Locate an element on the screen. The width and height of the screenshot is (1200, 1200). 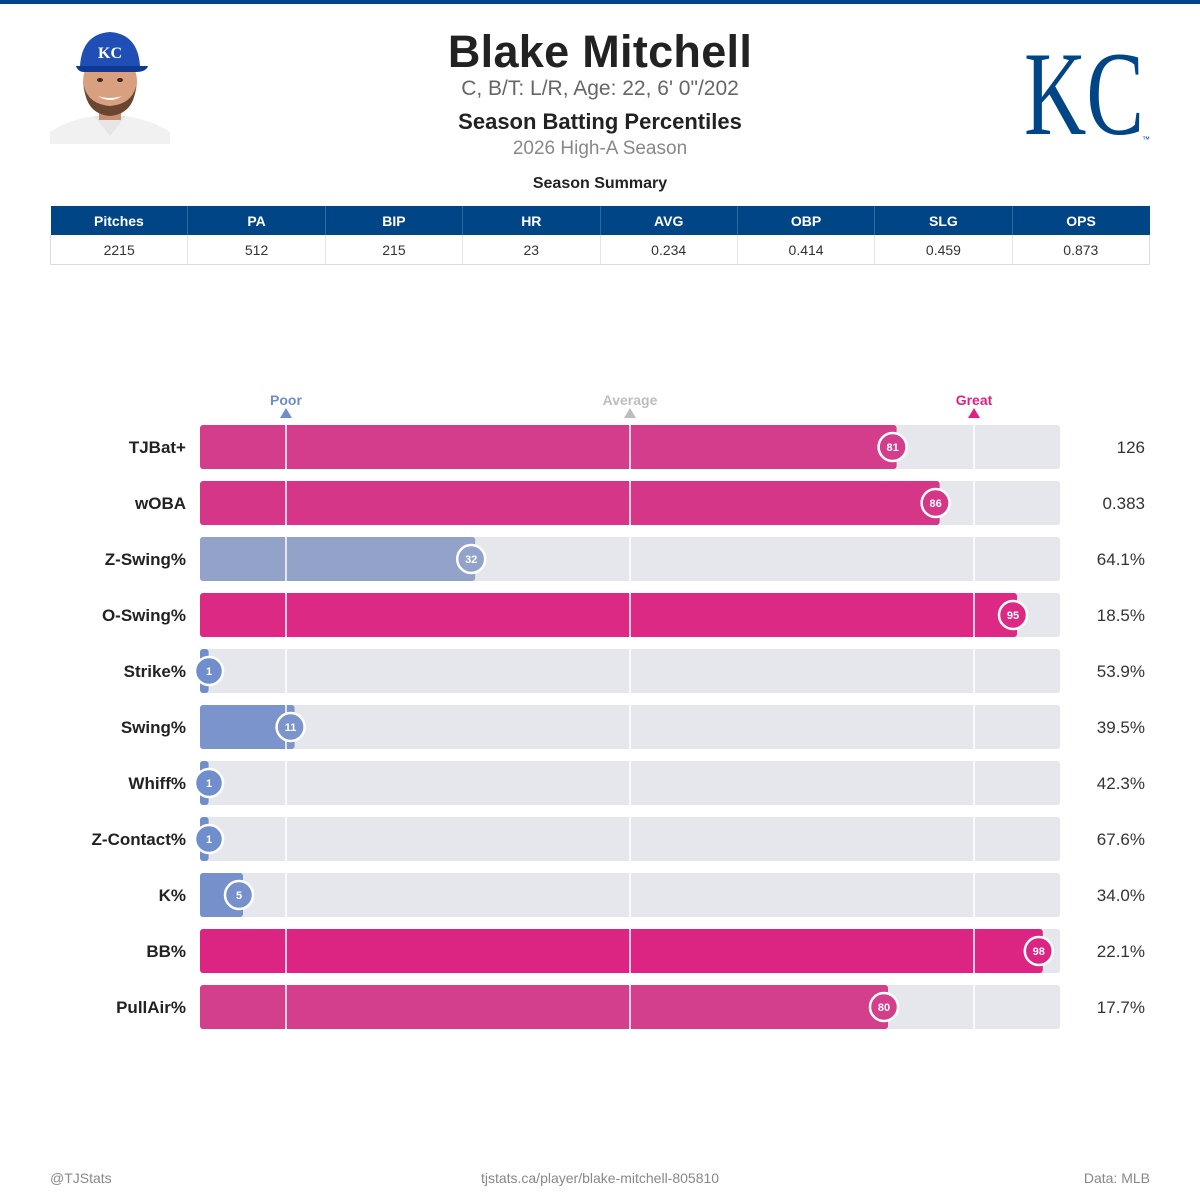
percentile-value-z-swing: 32 is located at coordinates (471, 560).